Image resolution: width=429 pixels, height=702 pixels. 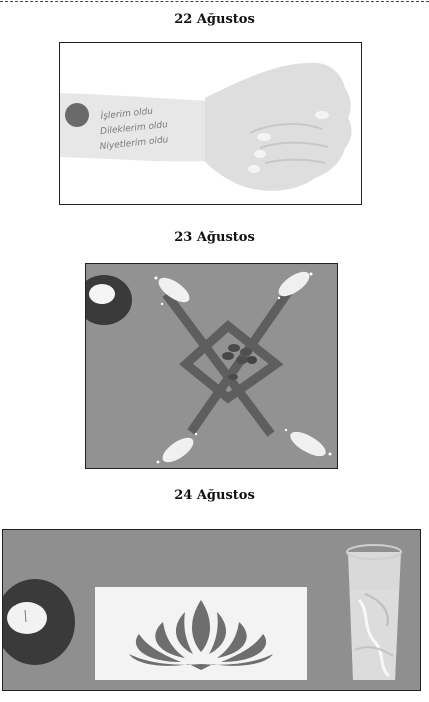 What do you see at coordinates (214, 1) in the screenshot?
I see `top-border-line` at bounding box center [214, 1].